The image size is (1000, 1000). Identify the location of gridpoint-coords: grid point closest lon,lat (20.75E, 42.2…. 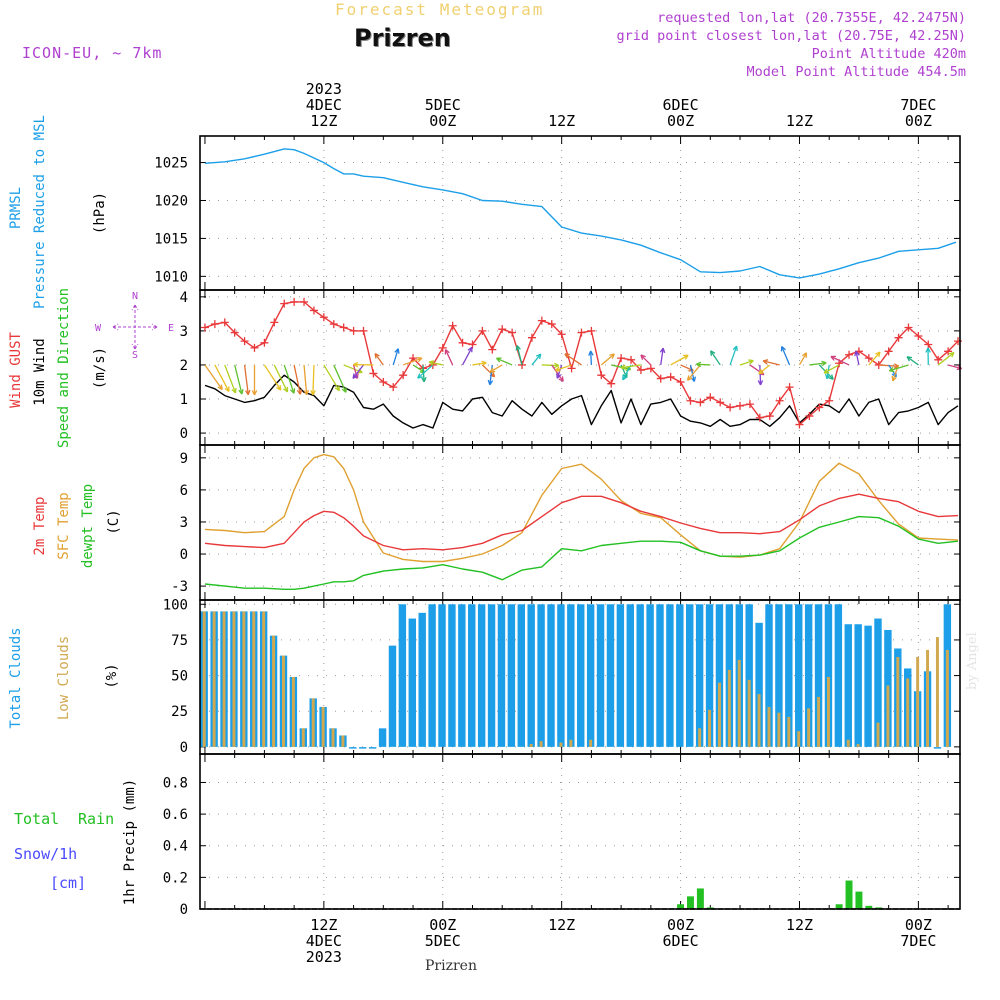
(791, 36).